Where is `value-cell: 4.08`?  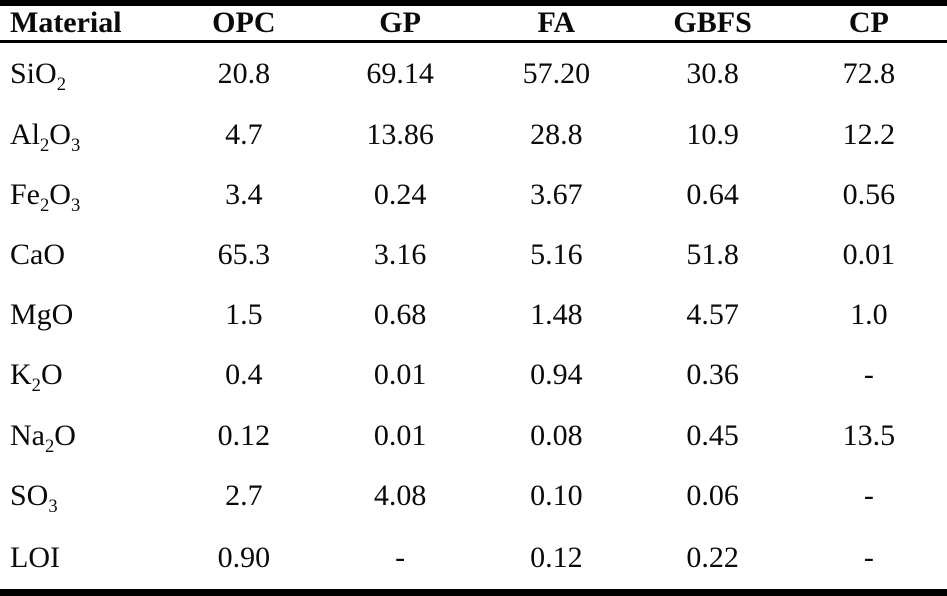
value-cell: 4.08 is located at coordinates (400, 495).